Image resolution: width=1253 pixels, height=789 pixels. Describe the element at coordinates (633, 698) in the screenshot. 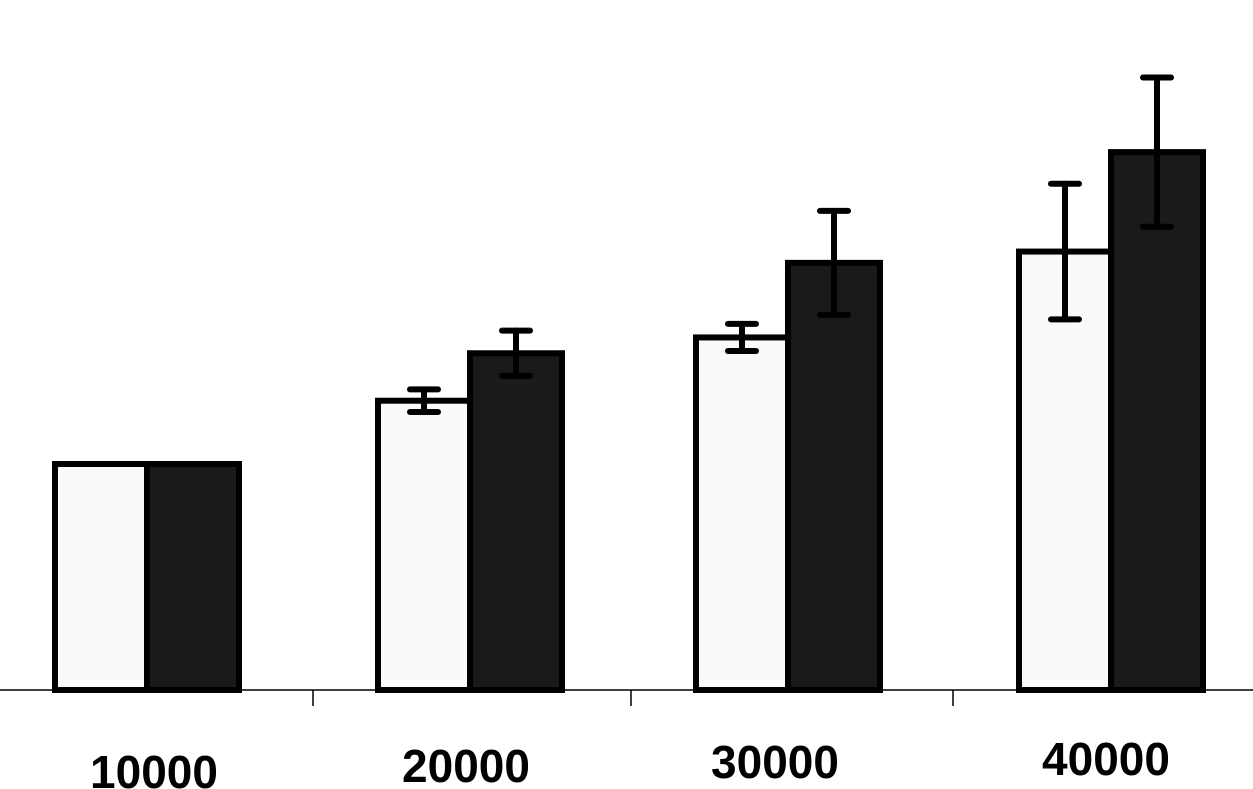

I see `x-axis-ticks` at that location.